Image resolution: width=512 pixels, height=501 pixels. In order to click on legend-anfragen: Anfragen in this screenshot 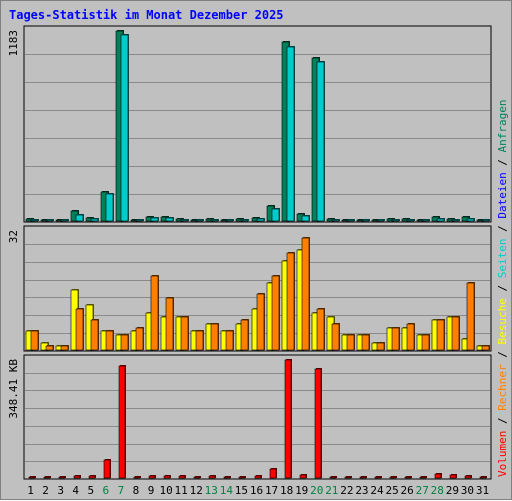, I will do `click(502, 125)`.